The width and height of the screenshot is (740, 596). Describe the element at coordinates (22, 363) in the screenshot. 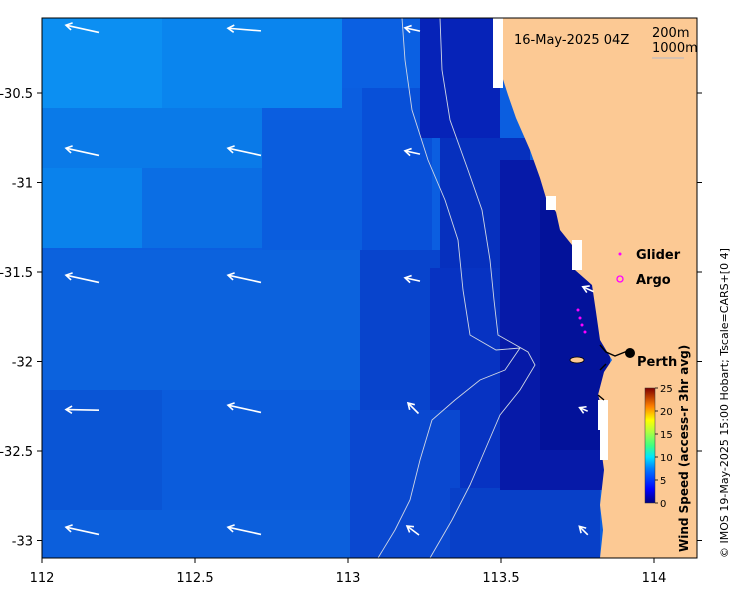

I see `y-tick-label: -32` at that location.